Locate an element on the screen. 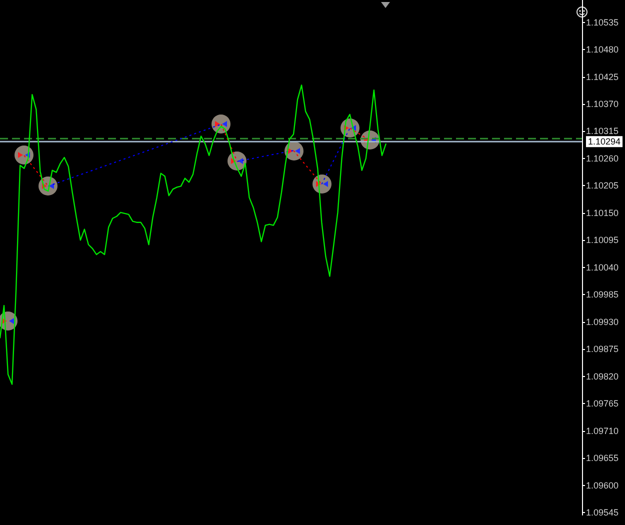 Image resolution: width=625 pixels, height=525 pixels. y-tick-label: 1.10150 is located at coordinates (602, 213).